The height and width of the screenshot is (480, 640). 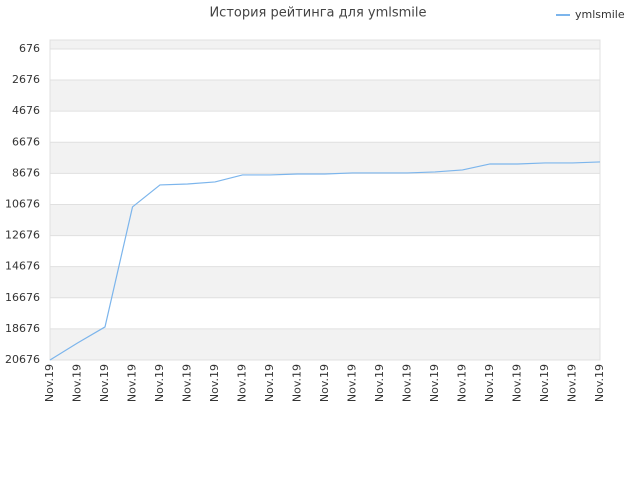 I want to click on y-tick-label: 20676, so click(x=22, y=359).